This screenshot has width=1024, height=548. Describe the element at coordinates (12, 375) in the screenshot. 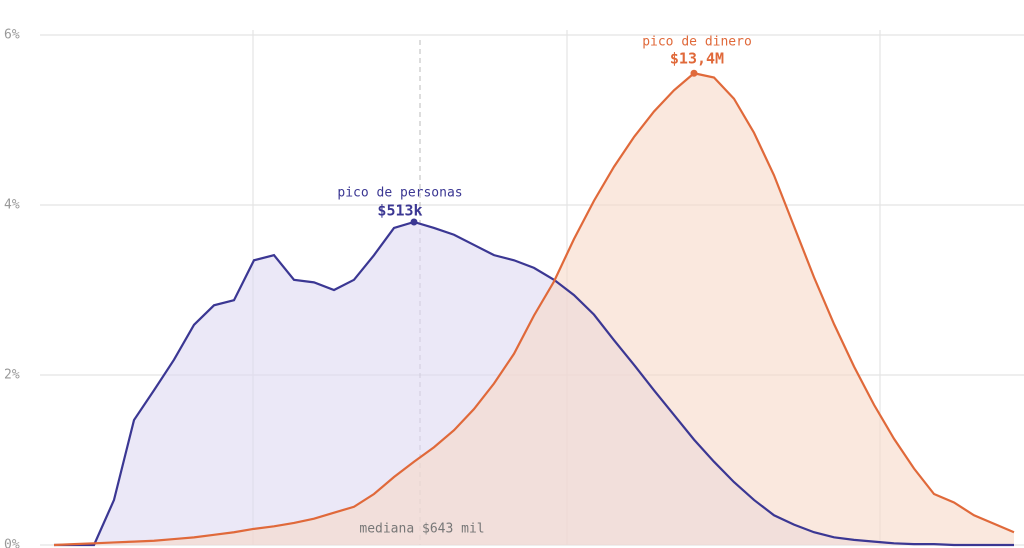

I see `y-tick-label: 2%` at that location.